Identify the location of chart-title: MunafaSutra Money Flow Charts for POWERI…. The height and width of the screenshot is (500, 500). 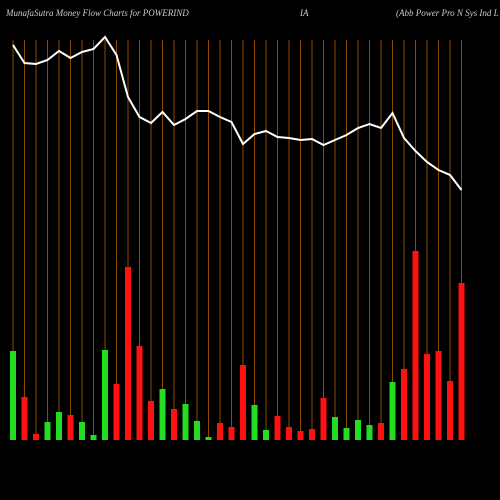
(97, 13).